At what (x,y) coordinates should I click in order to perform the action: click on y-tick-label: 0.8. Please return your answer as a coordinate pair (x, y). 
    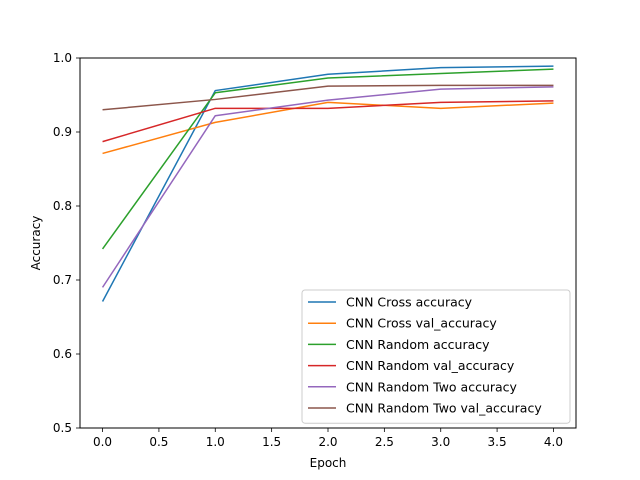
    Looking at the image, I should click on (62, 206).